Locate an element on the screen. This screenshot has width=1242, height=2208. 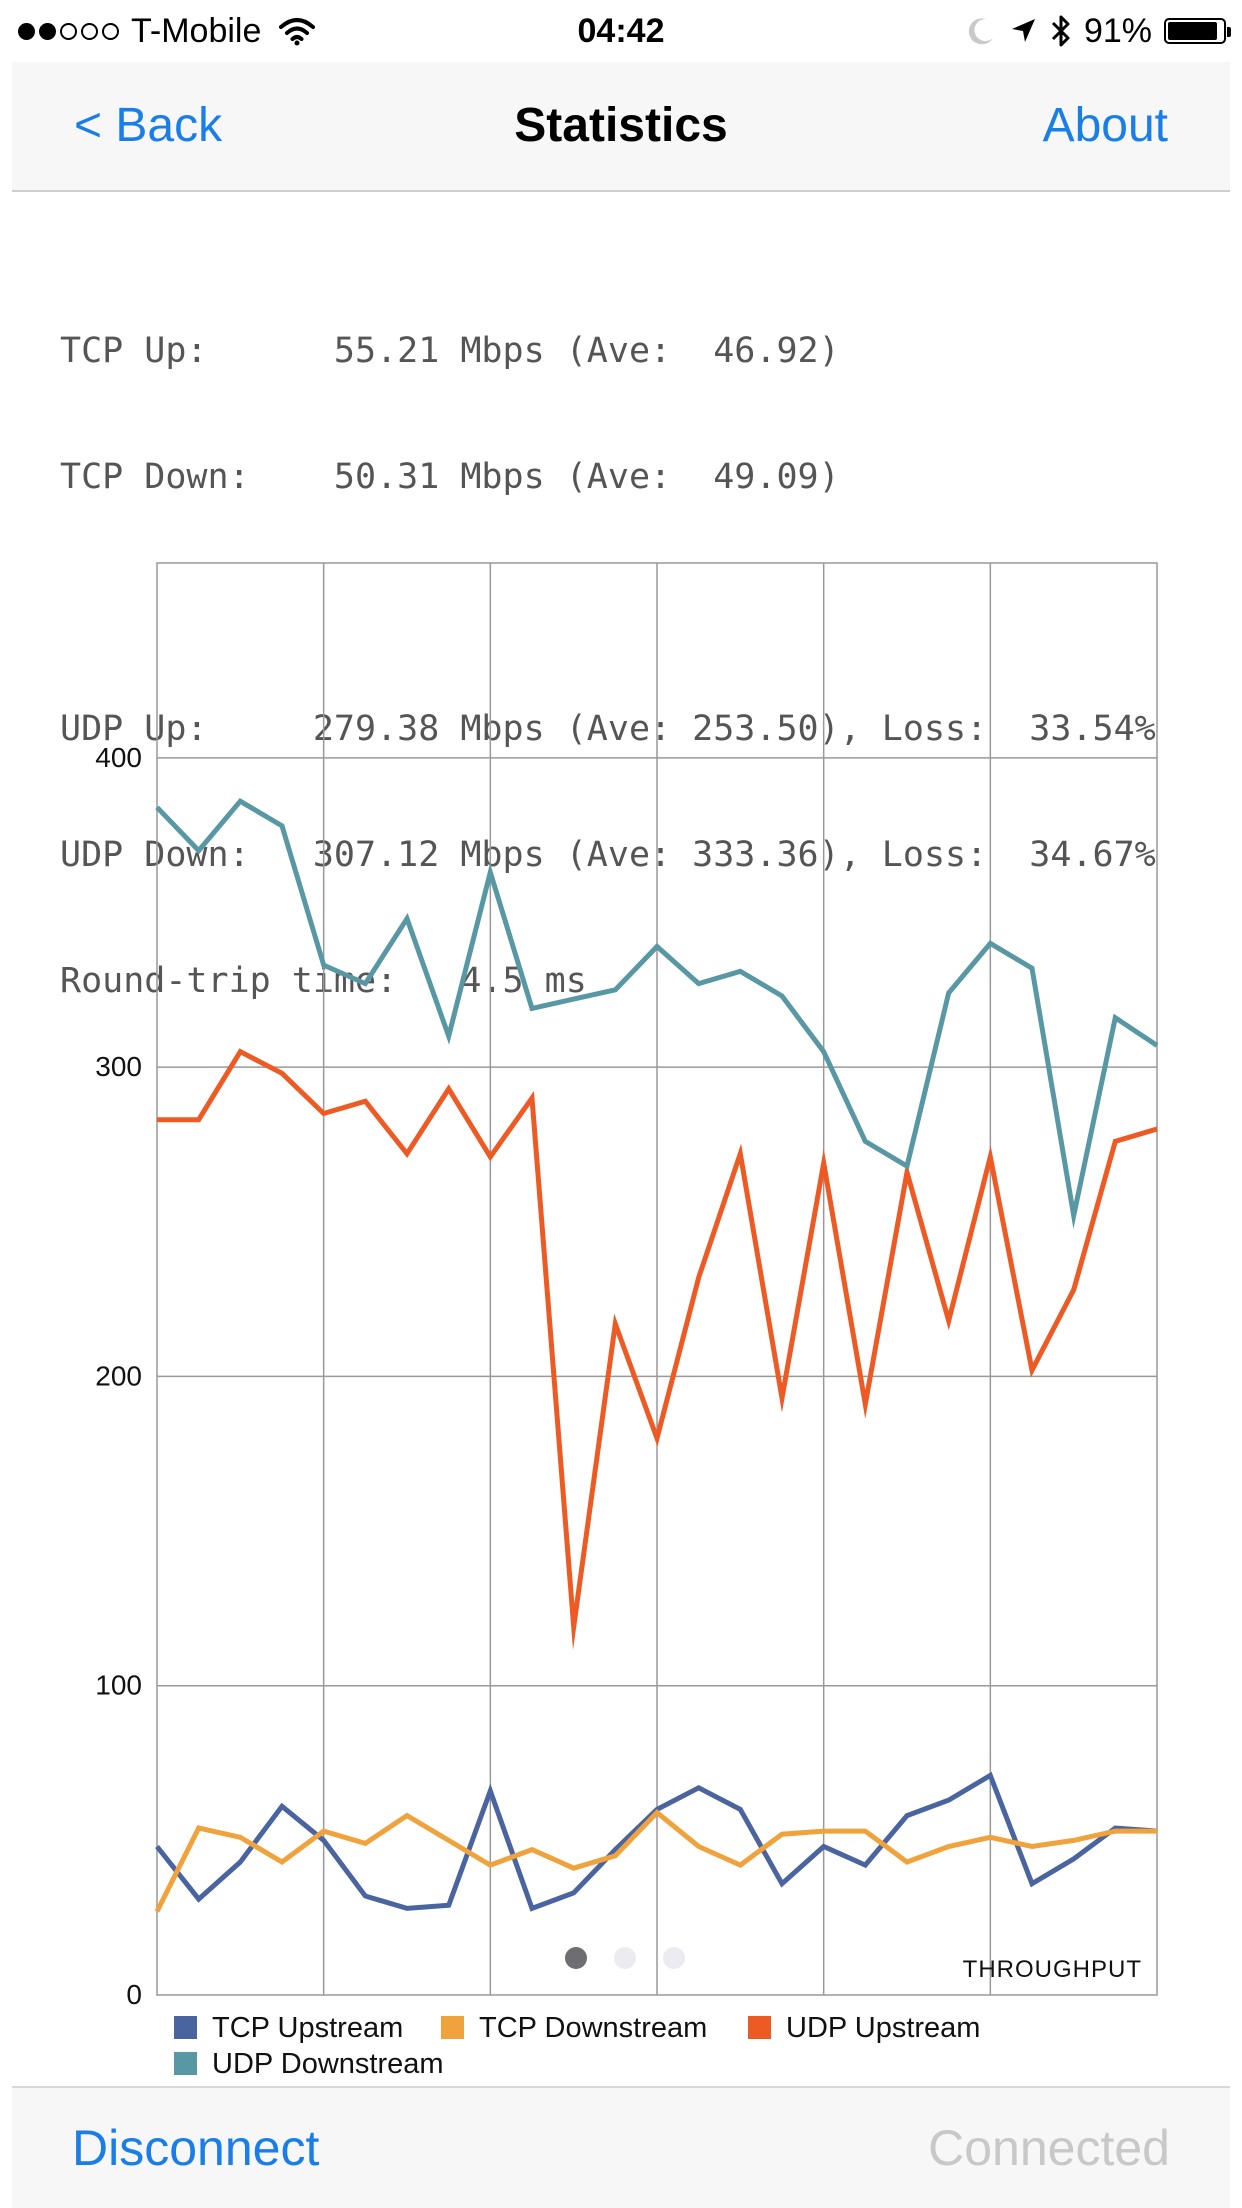
bluetooth-icon is located at coordinates (1060, 31).